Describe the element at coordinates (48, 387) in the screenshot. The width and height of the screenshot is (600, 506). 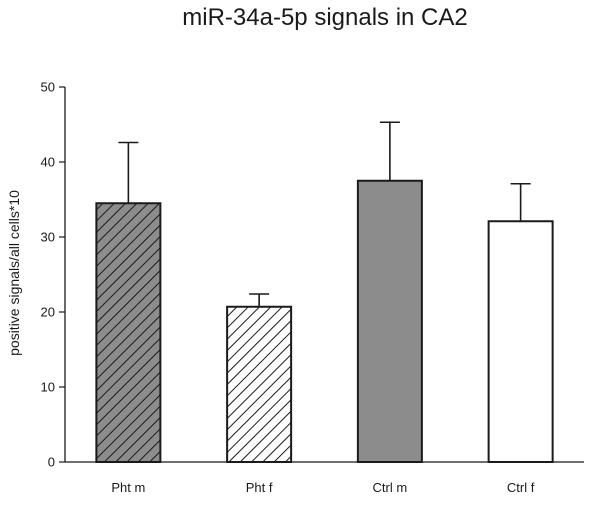
I see `y-tick-label: 10` at that location.